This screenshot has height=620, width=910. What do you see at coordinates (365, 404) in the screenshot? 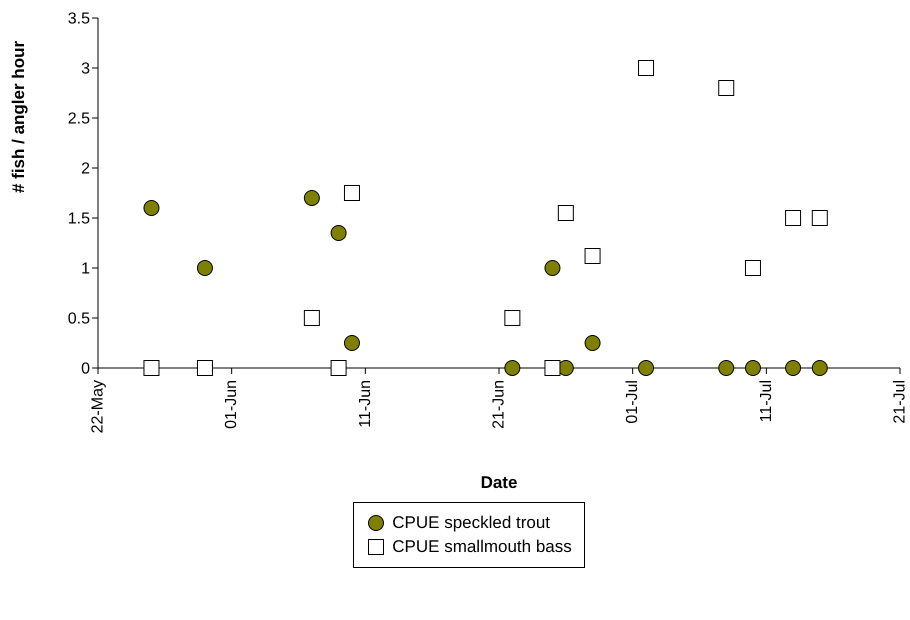
I see `x-tick-label: 11-Jun` at bounding box center [365, 404].